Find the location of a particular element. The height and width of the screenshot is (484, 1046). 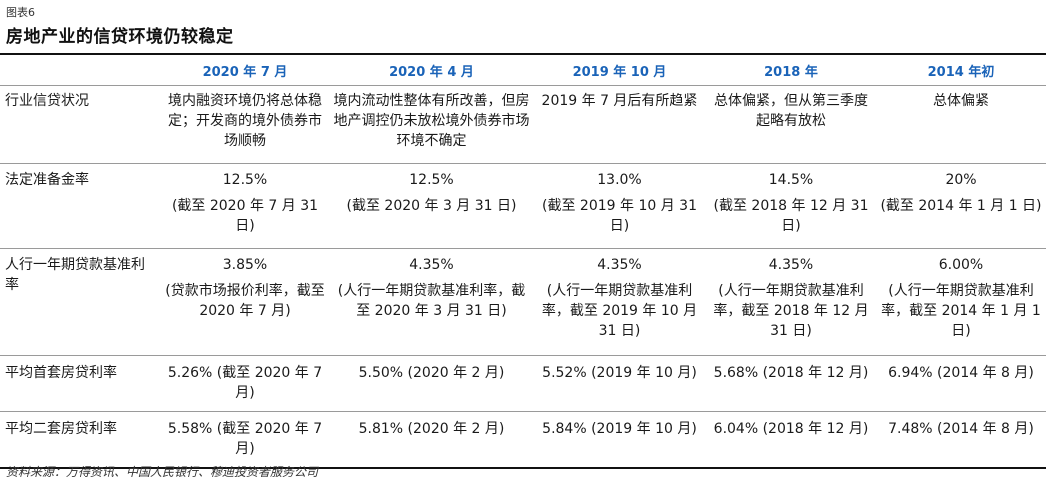

cell-value: 20% is located at coordinates (961, 180).